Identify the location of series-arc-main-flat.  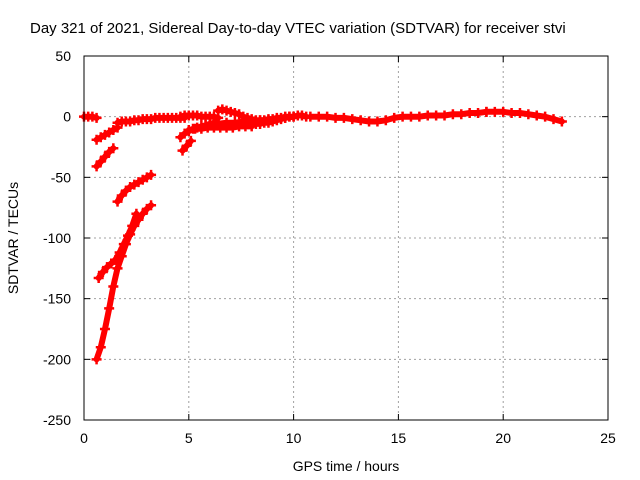
(398, 116).